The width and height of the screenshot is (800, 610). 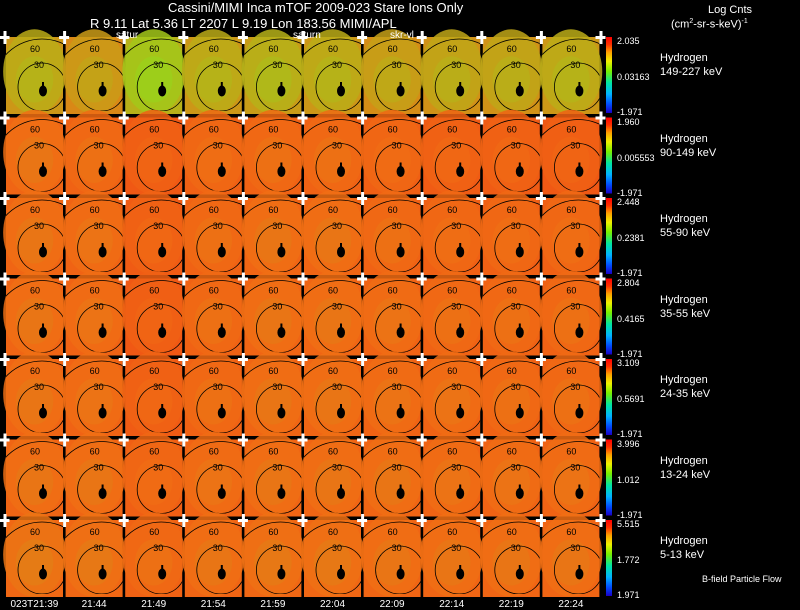 I want to click on colorbar-min: -1.971, so click(x=630, y=192).